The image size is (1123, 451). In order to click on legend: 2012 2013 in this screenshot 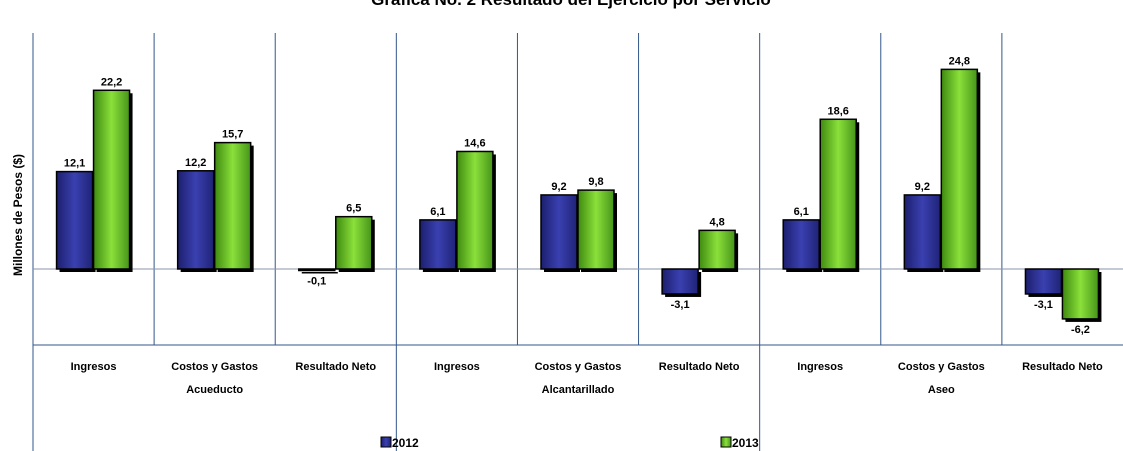, I will do `click(569, 443)`.